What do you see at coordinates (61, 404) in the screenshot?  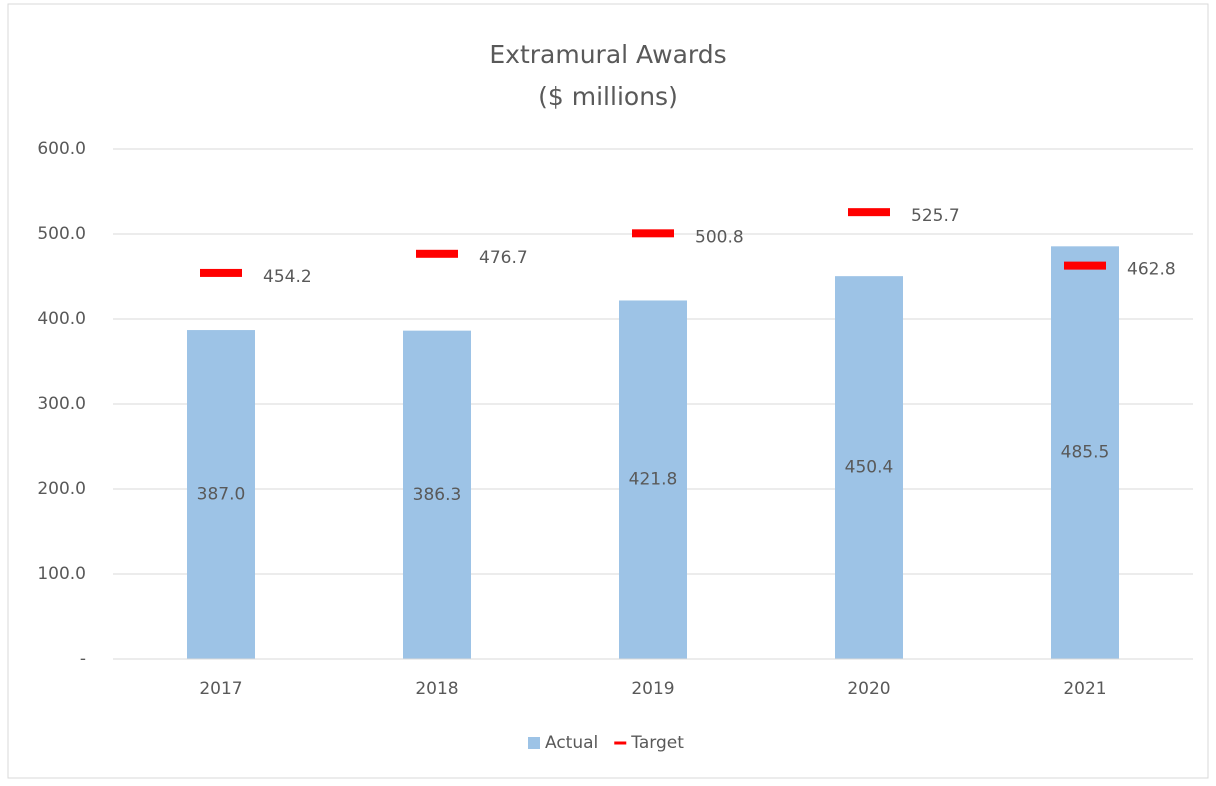 I see `y-tick-label: 300.0` at bounding box center [61, 404].